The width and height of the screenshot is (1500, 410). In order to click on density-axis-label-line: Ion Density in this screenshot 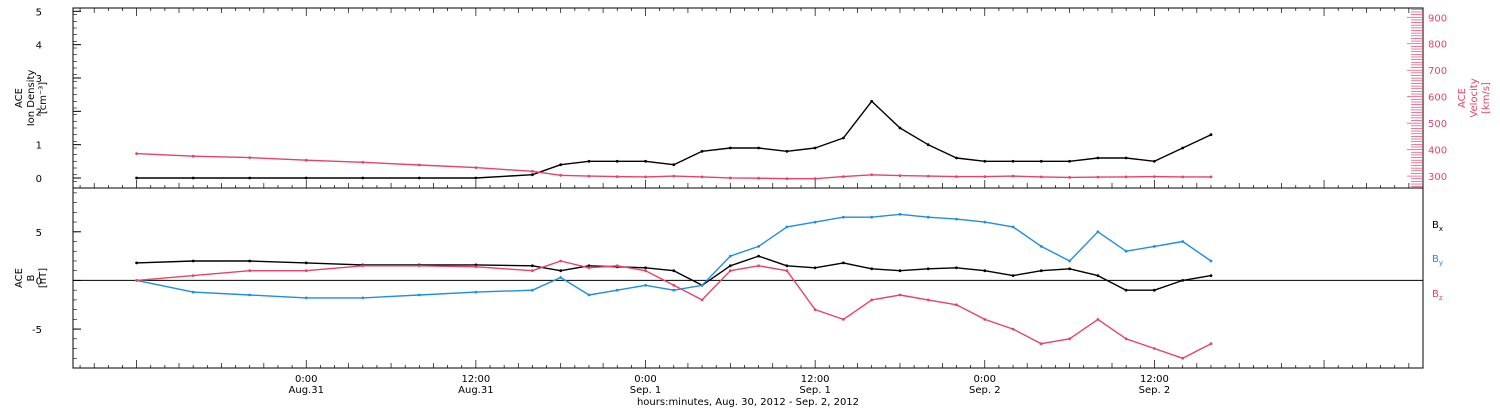, I will do `click(31, 98)`.